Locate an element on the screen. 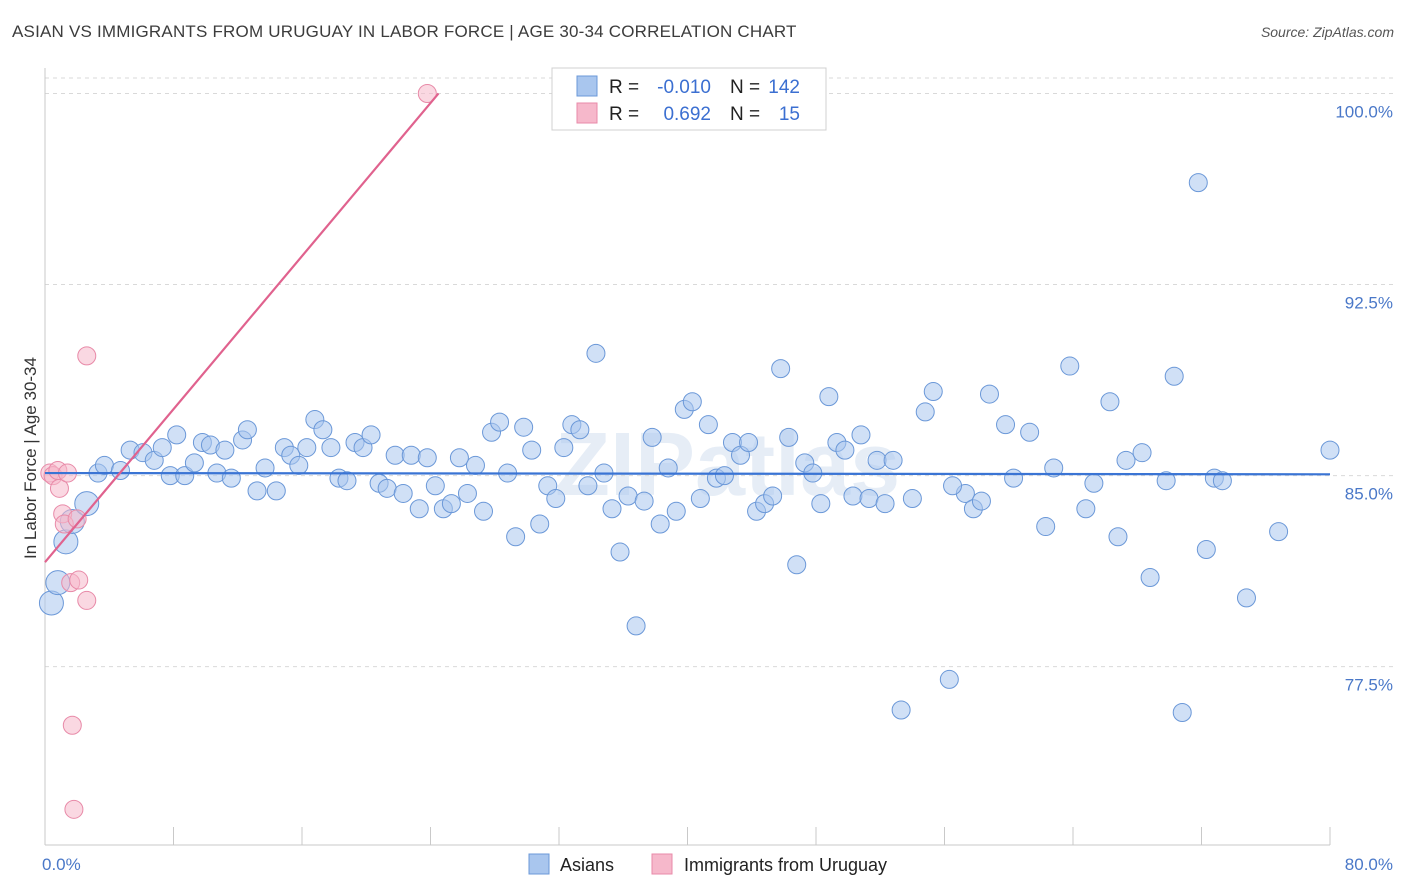  y-tick-label-1: 85.0% is located at coordinates (1369, 494).